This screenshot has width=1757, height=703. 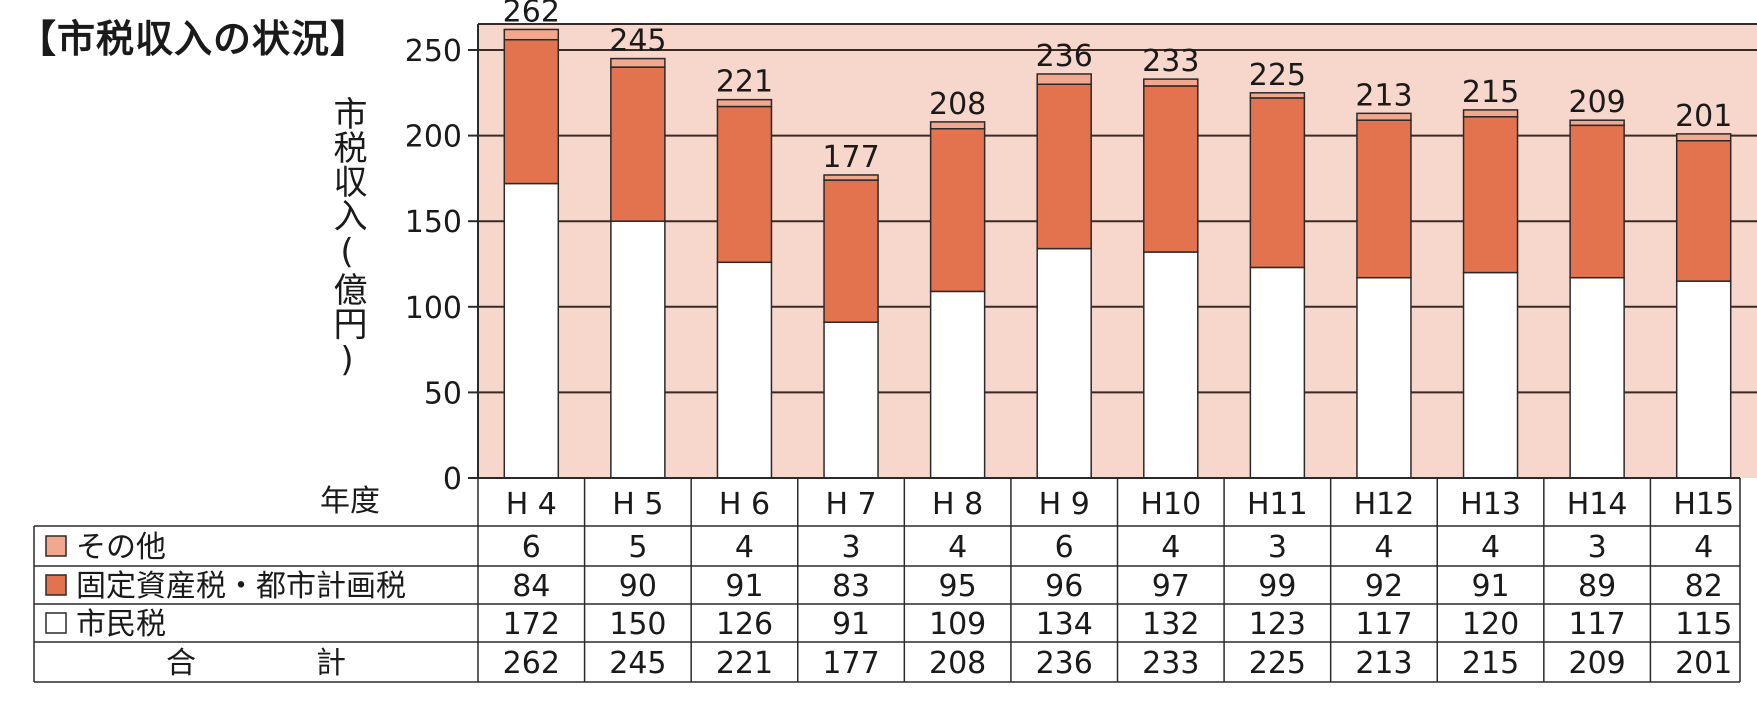 I want to click on table-cell: 5, so click(x=637, y=547).